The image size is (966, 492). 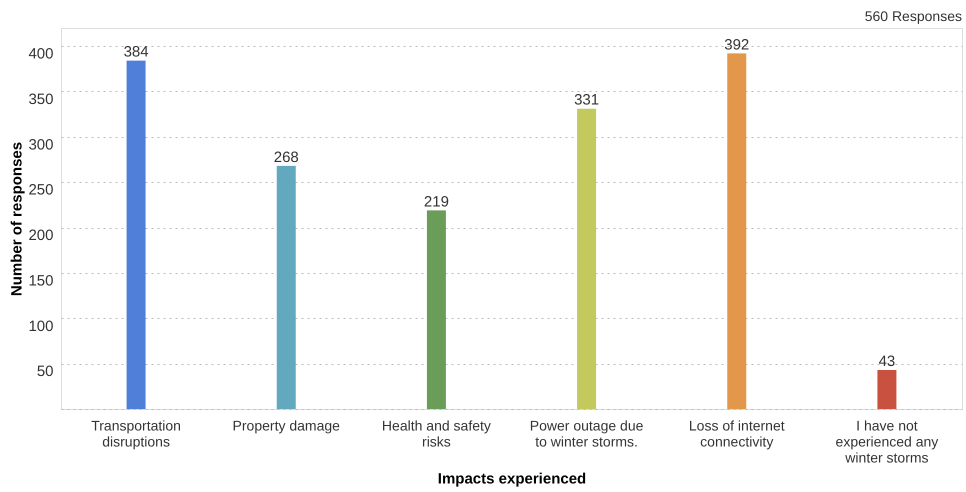 I want to click on data-label: 384, so click(x=136, y=52).